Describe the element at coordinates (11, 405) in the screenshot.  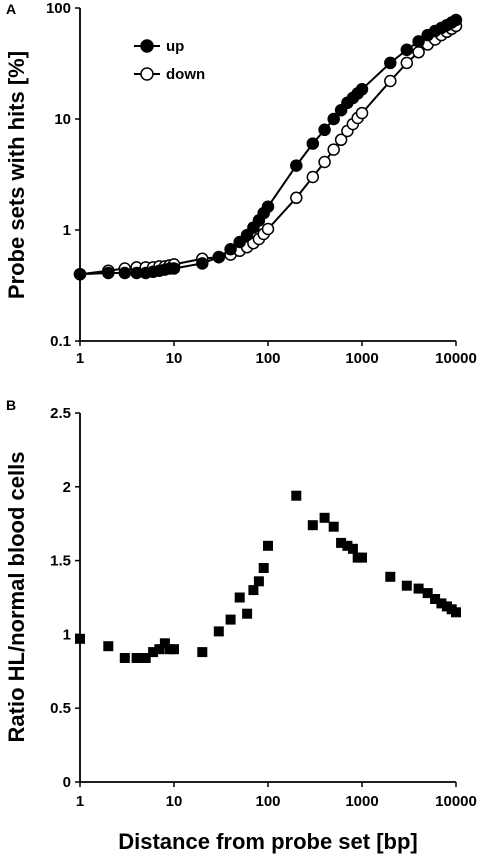
I see `panel-b-label: B` at that location.